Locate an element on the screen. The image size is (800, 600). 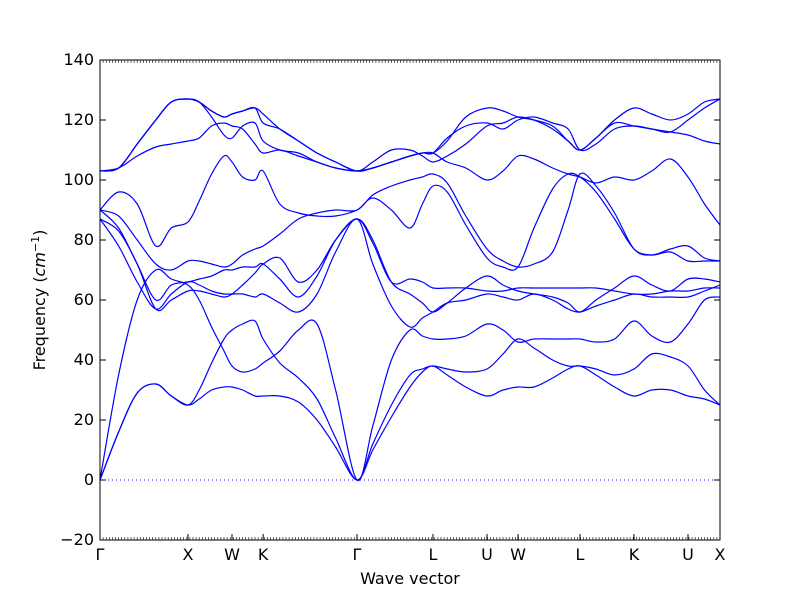
x-axis-label: Wave vector is located at coordinates (410, 578).